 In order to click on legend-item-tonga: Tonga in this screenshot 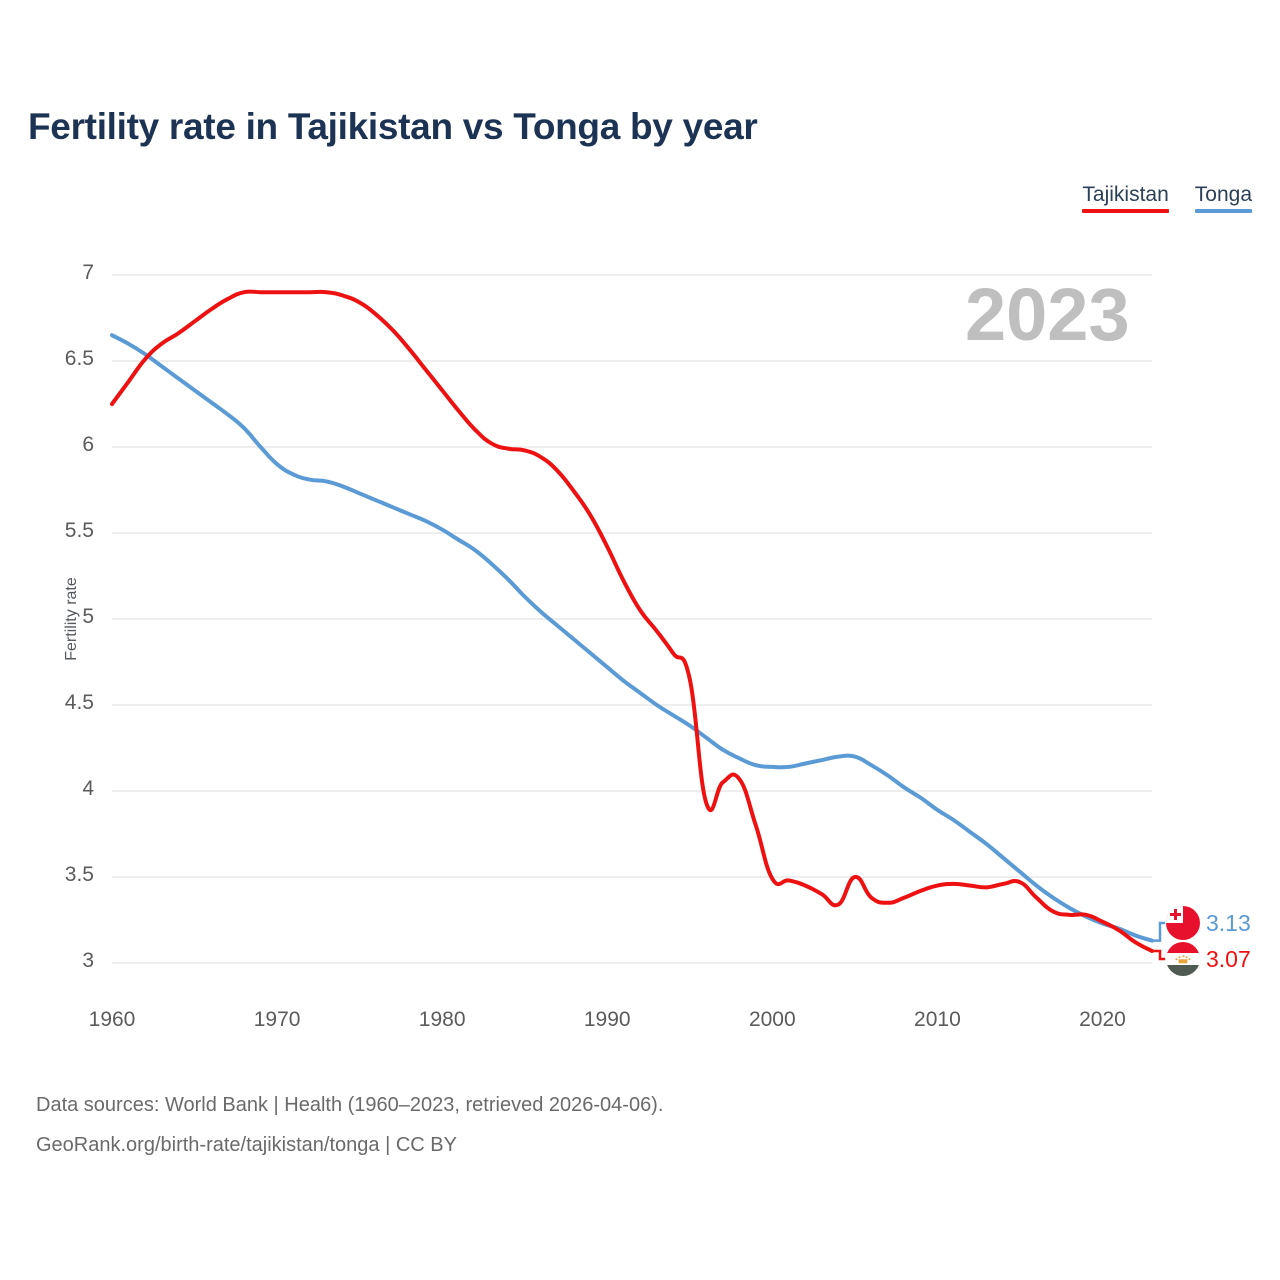, I will do `click(1223, 197)`.